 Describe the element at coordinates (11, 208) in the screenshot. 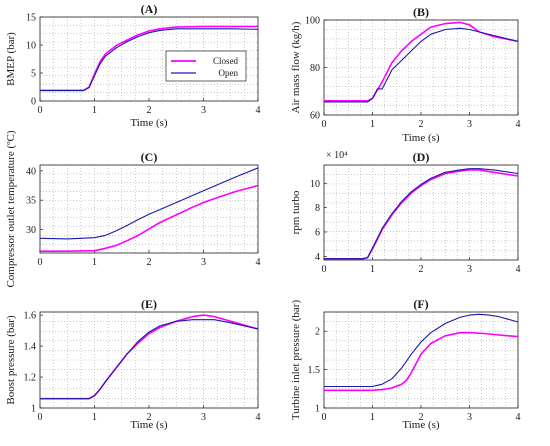

I see `y-axis-label: Compressor outlet temperature (ºC)` at that location.